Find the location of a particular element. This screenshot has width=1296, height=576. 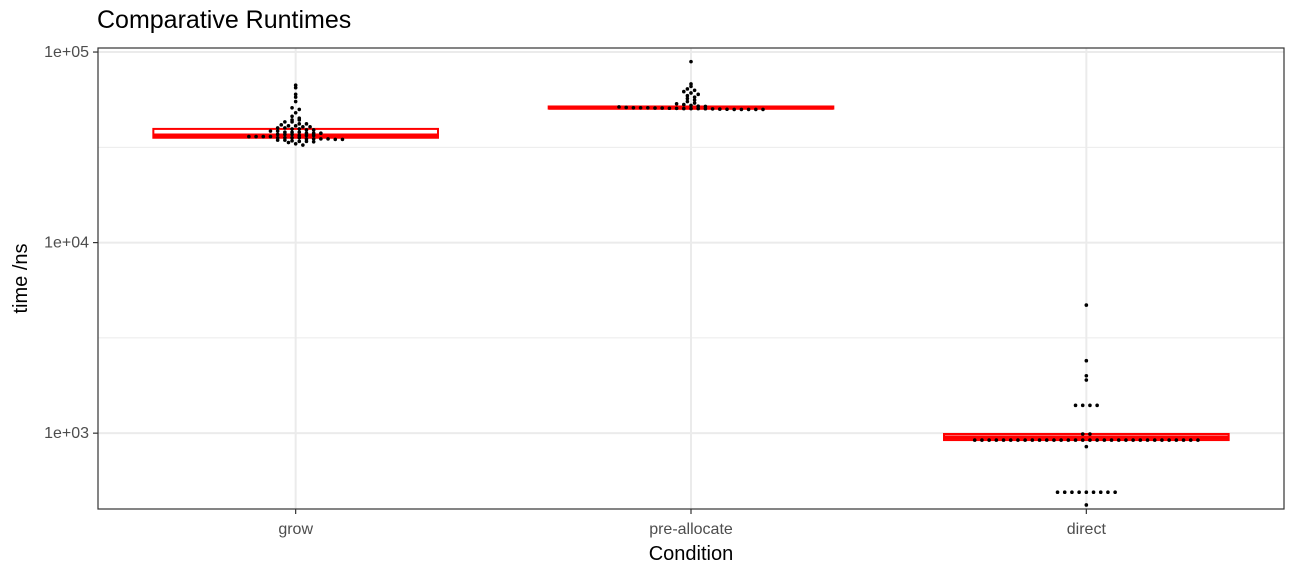

box-grow is located at coordinates (295, 133).